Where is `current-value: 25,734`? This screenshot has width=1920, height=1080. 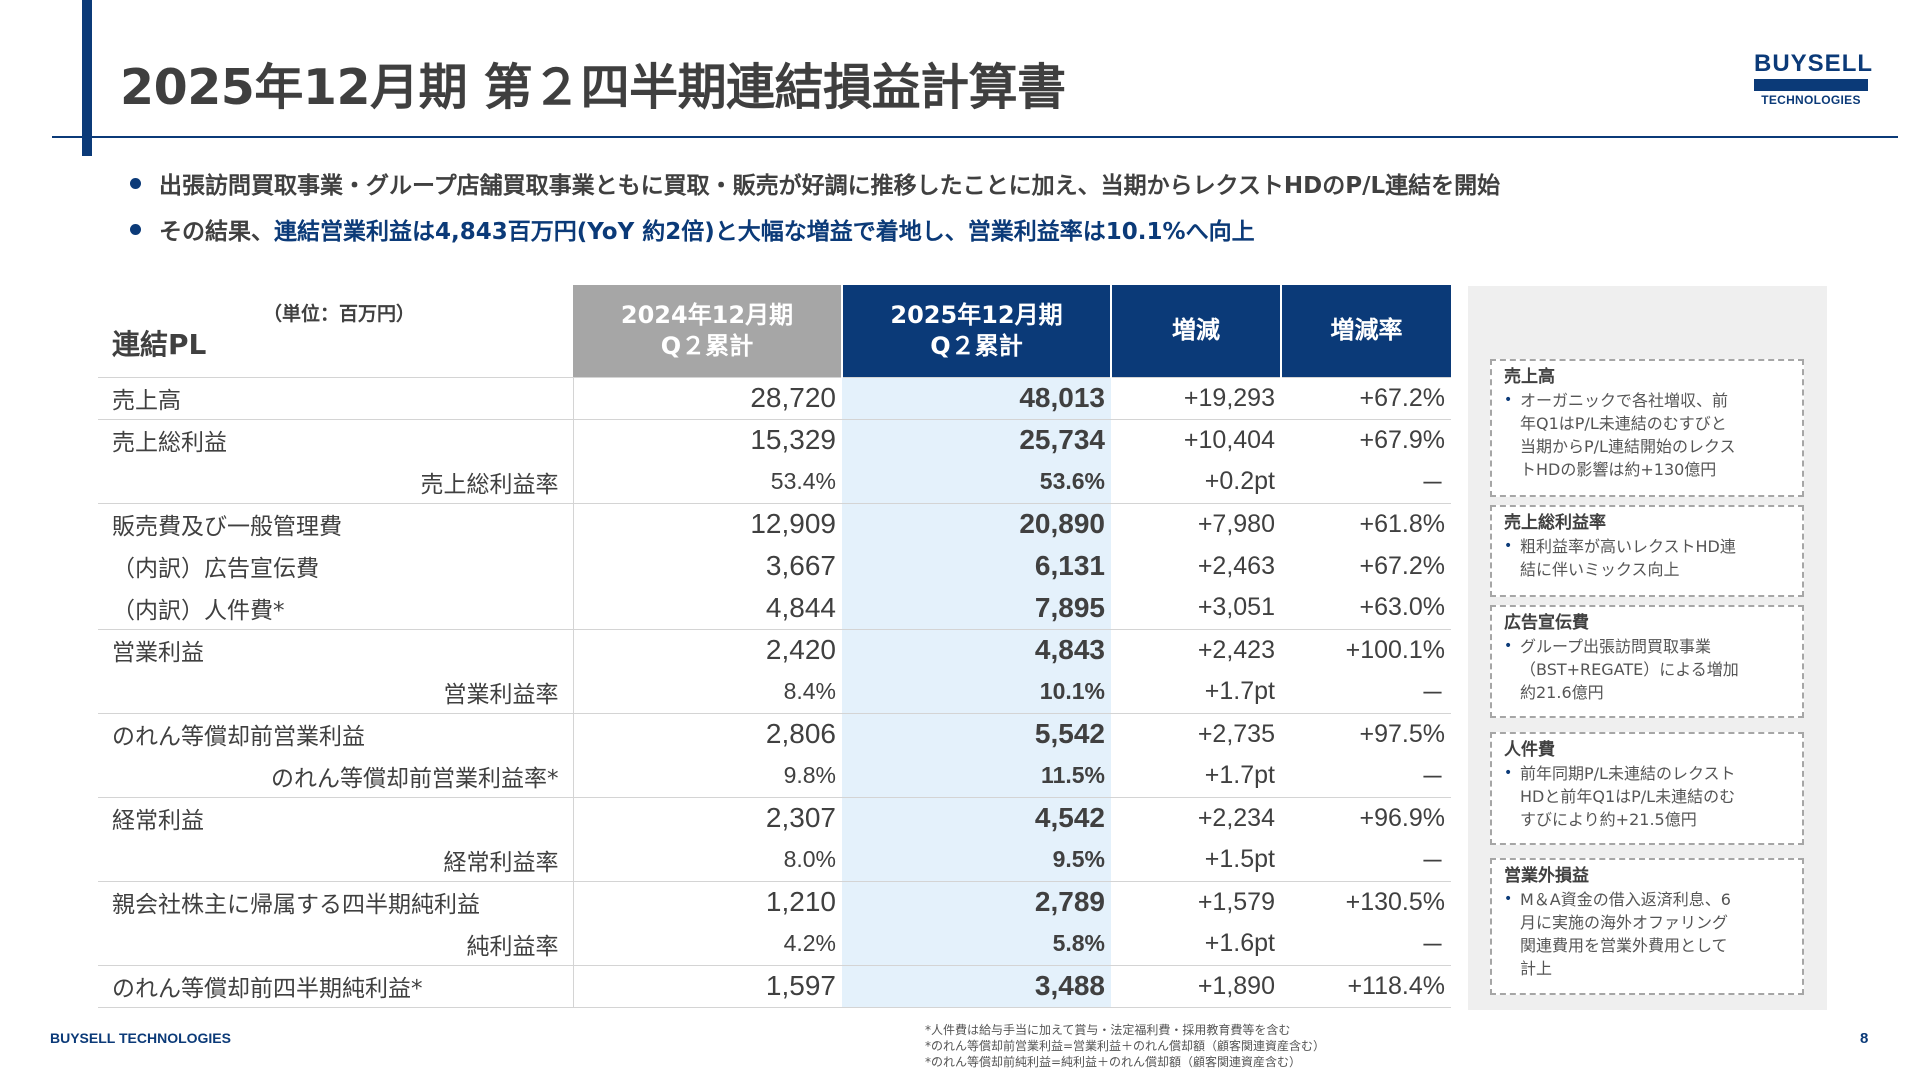 current-value: 25,734 is located at coordinates (976, 439).